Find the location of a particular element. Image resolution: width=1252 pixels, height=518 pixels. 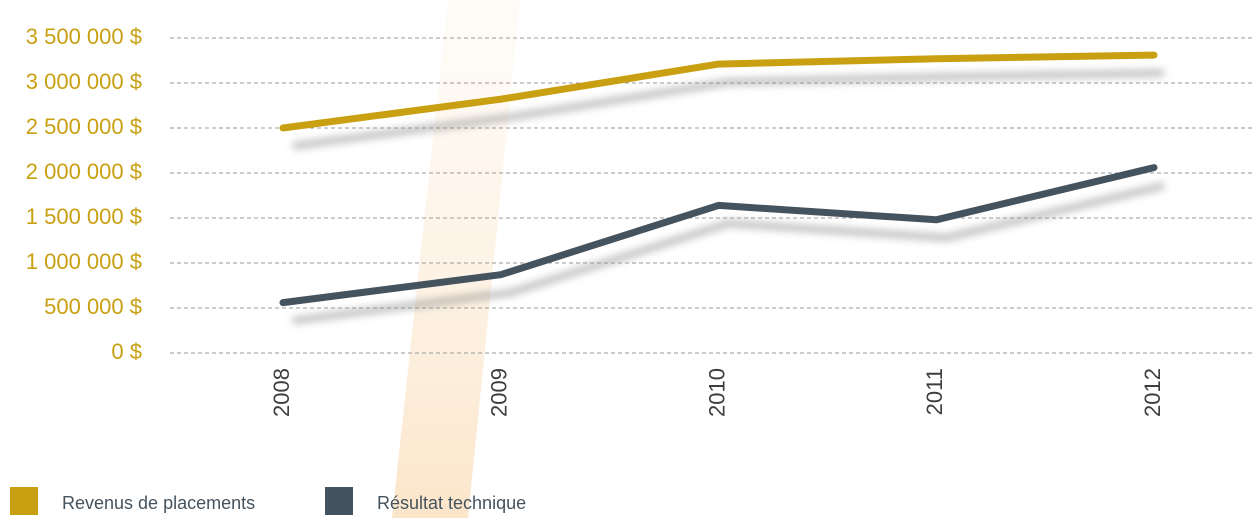

x-tick-label: 2008 is located at coordinates (281, 392).